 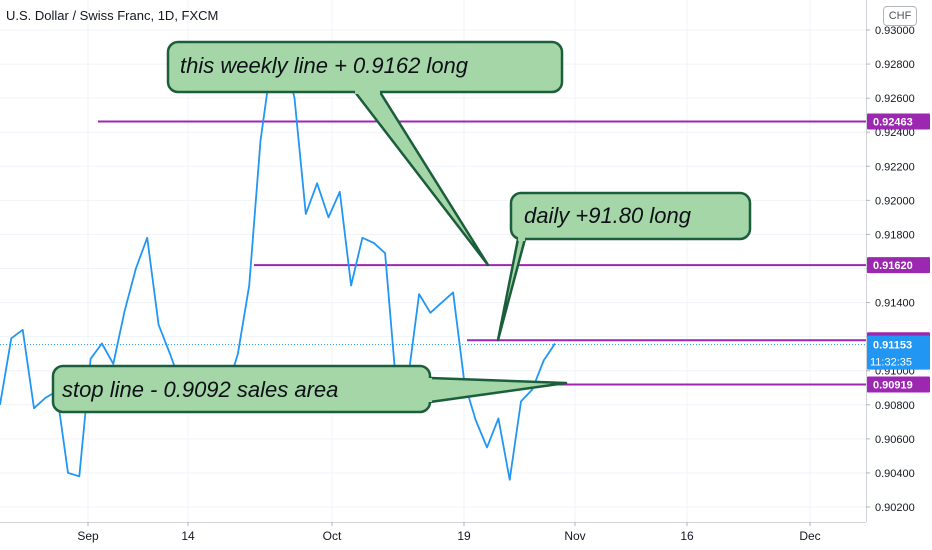 I want to click on callout-text: stop line - 0.9092 sales area, so click(x=200, y=389).